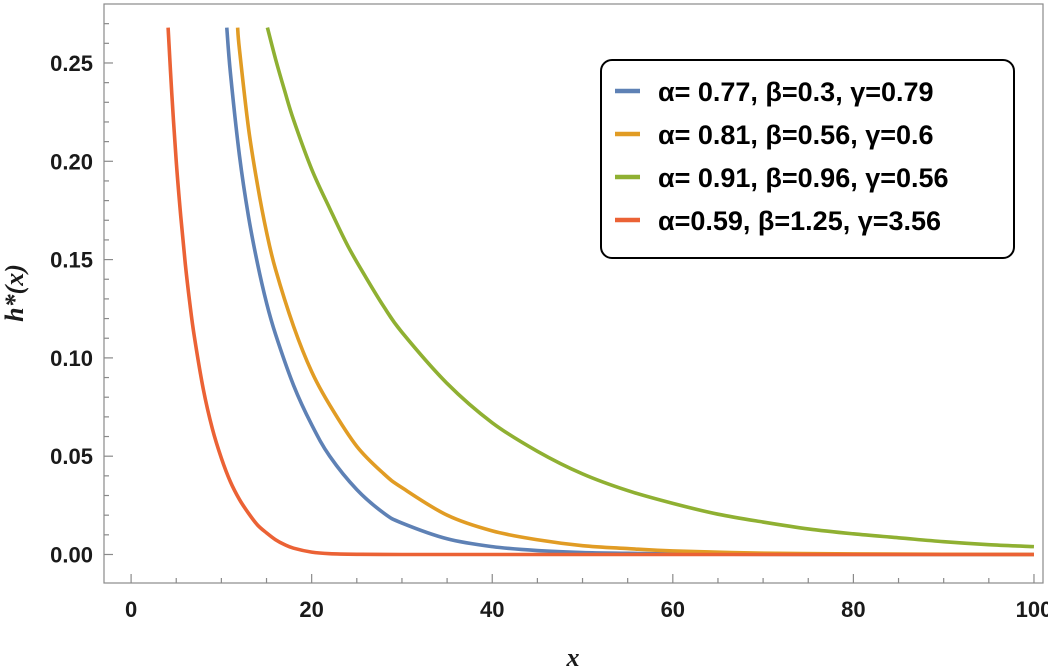 Image resolution: width=1048 pixels, height=669 pixels. I want to click on y-tick-label: 0.05, so click(71, 456).